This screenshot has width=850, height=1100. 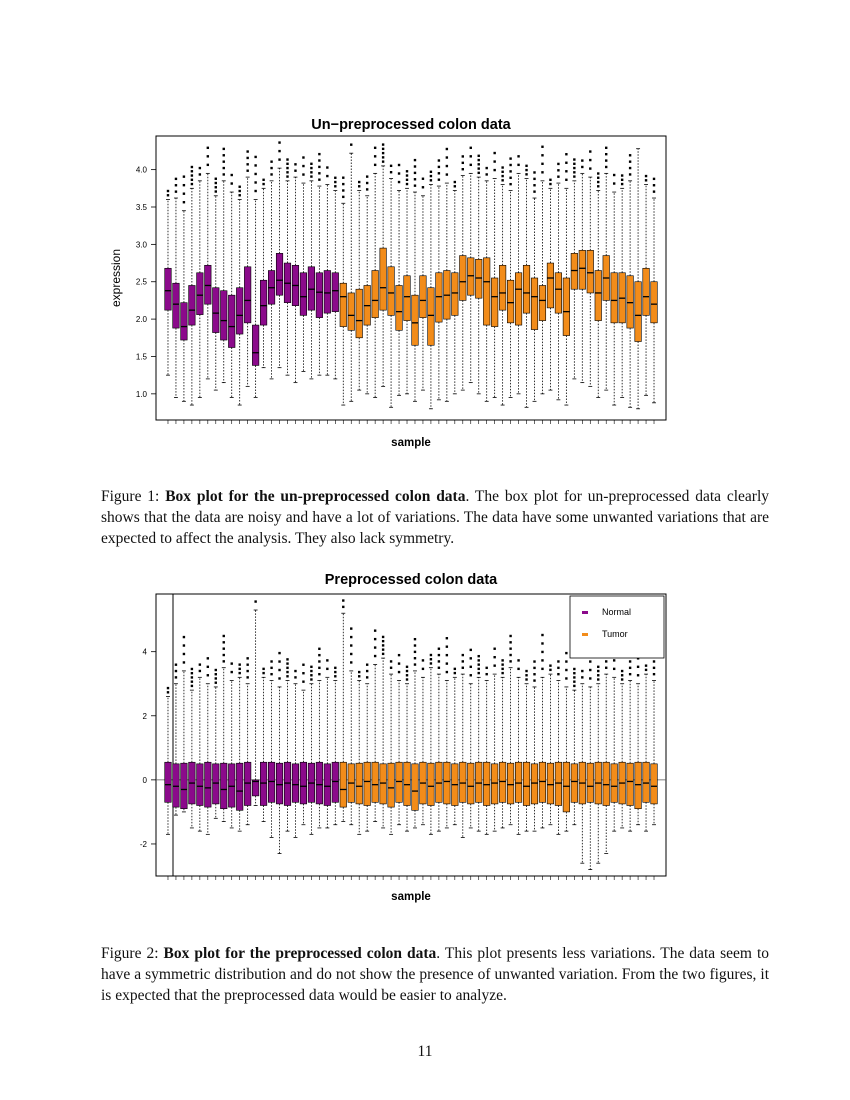 I want to click on y-tick-label: 3.0, so click(x=142, y=244).